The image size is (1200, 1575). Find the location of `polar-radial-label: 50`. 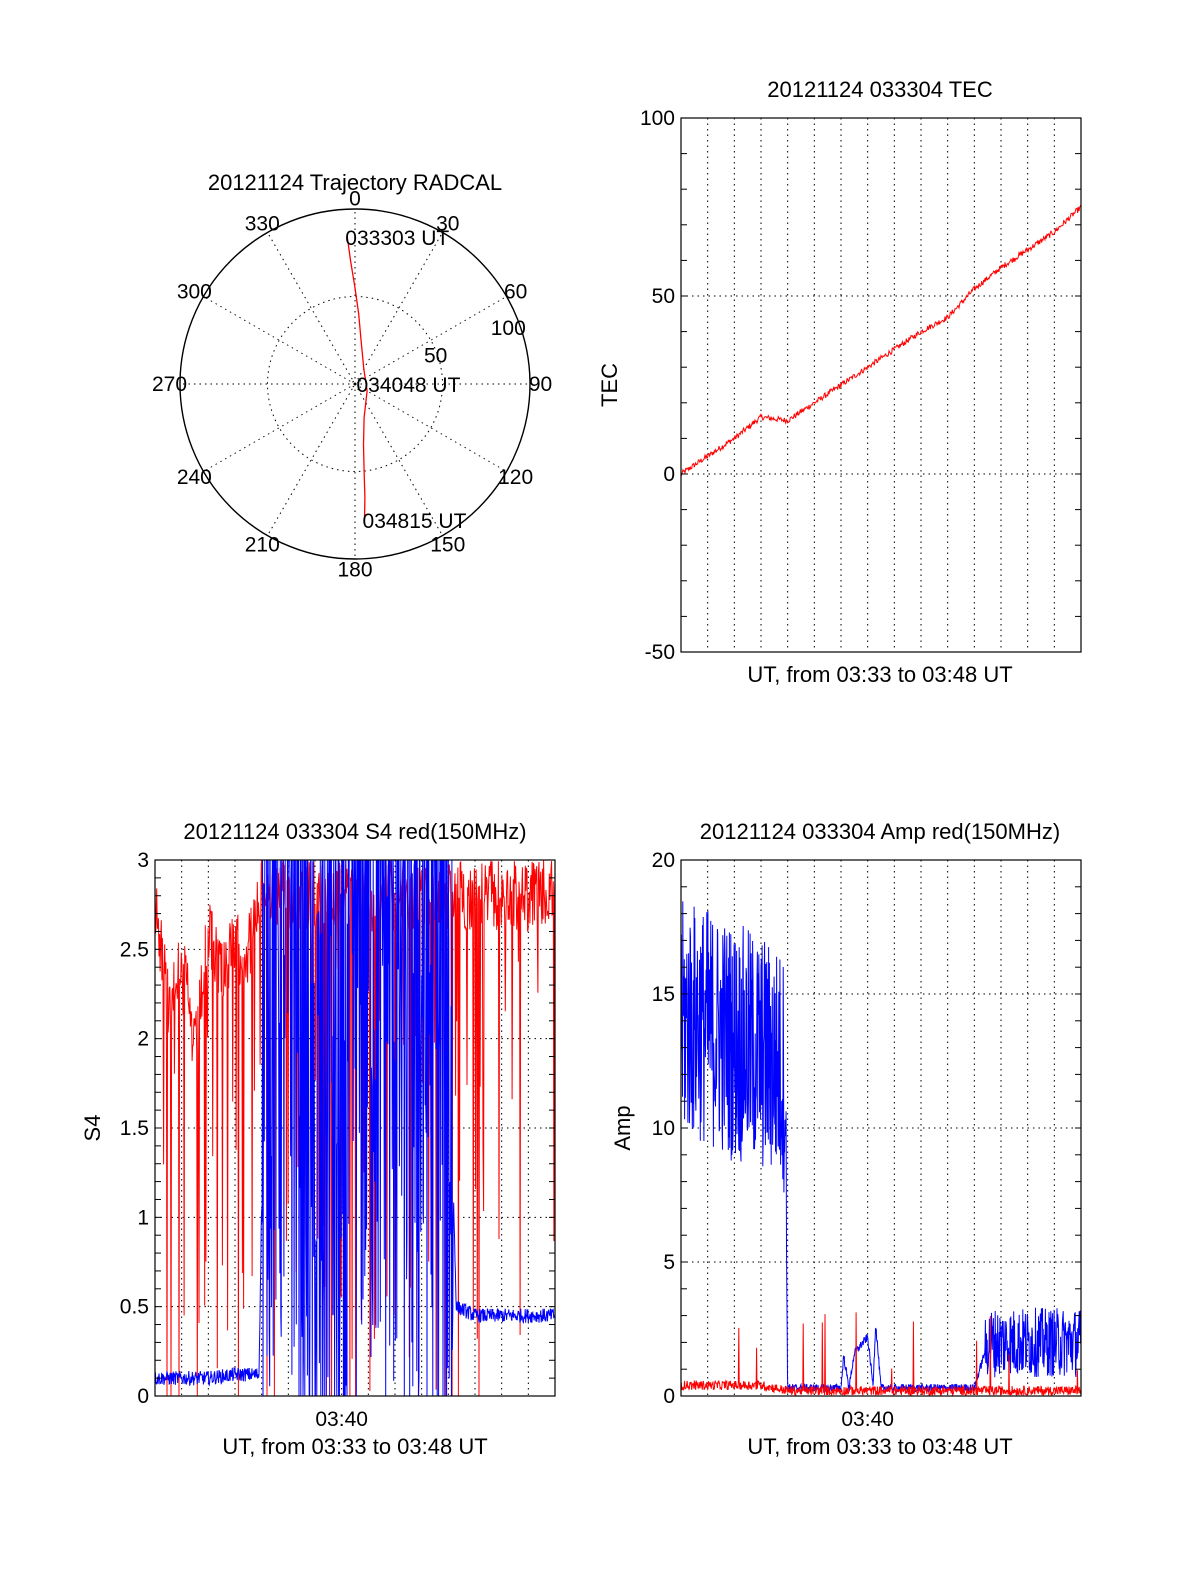

polar-radial-label: 50 is located at coordinates (435, 356).